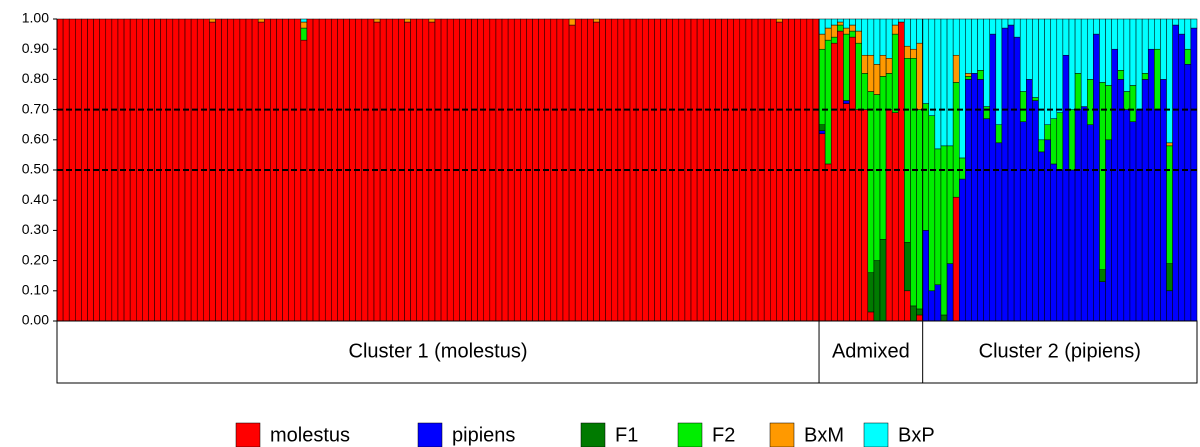 The image size is (1200, 447). What do you see at coordinates (1060, 351) in the screenshot?
I see `group-label: Cluster 2 (pipiens)` at bounding box center [1060, 351].